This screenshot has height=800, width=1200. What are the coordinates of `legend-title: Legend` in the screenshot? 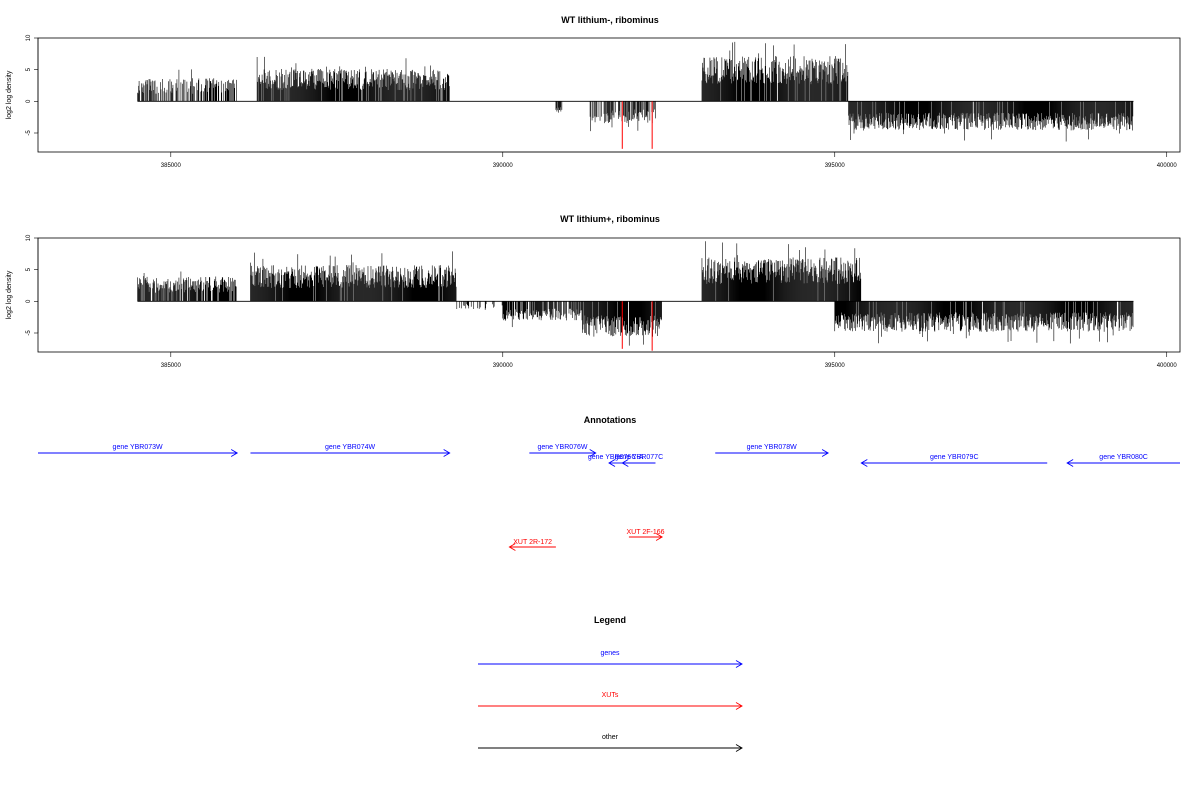 It's located at (610, 620).